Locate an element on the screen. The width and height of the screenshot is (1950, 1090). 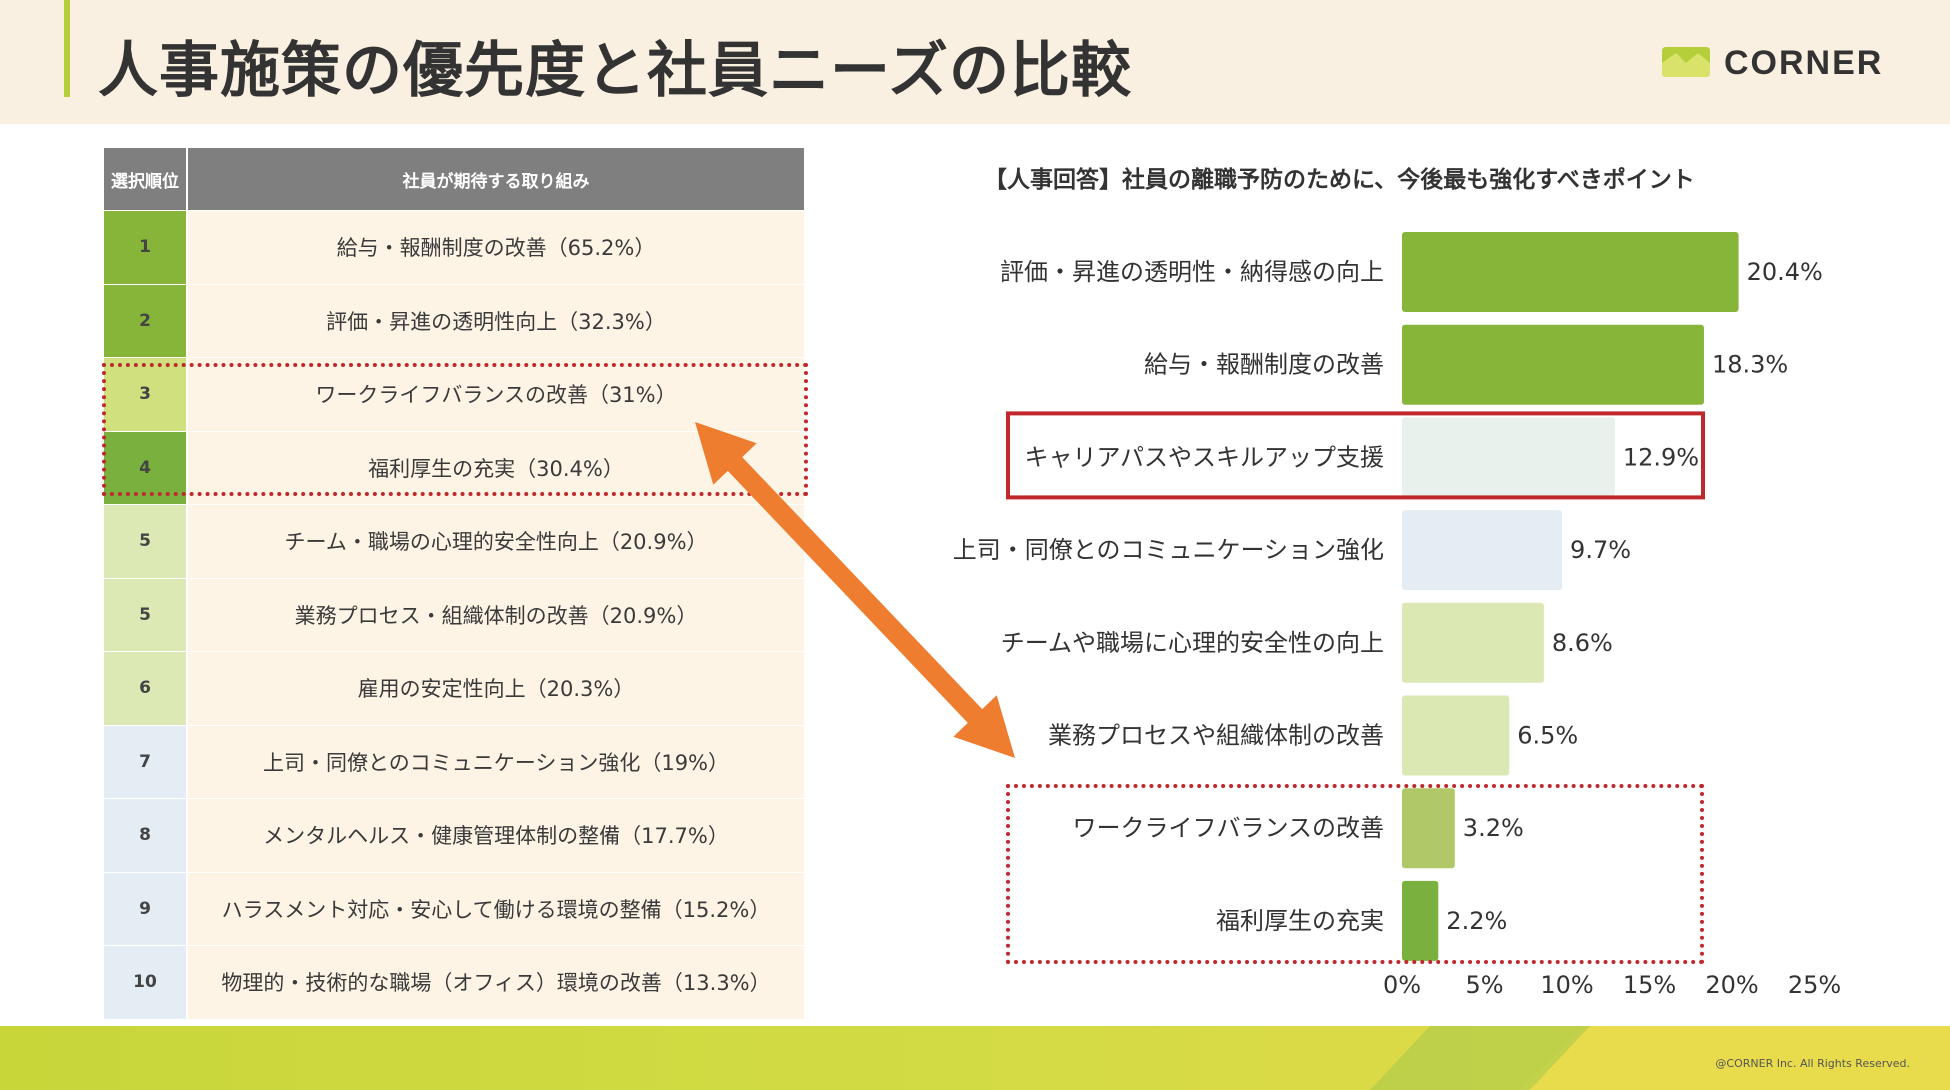
value-label: 9.7% is located at coordinates (1600, 550).